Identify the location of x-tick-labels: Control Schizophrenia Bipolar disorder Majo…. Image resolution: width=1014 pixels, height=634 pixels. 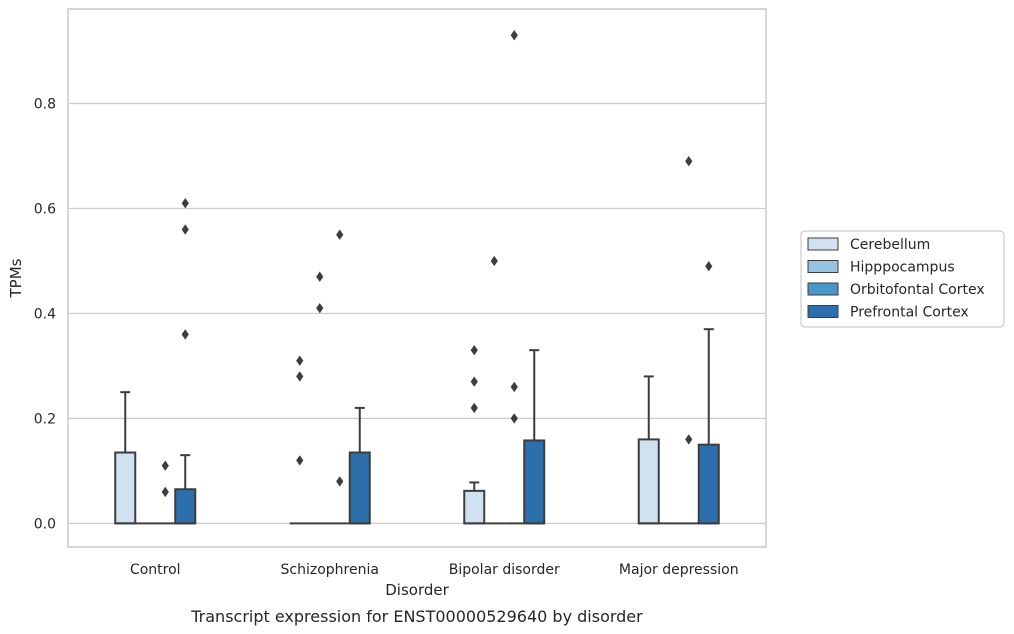
(434, 570).